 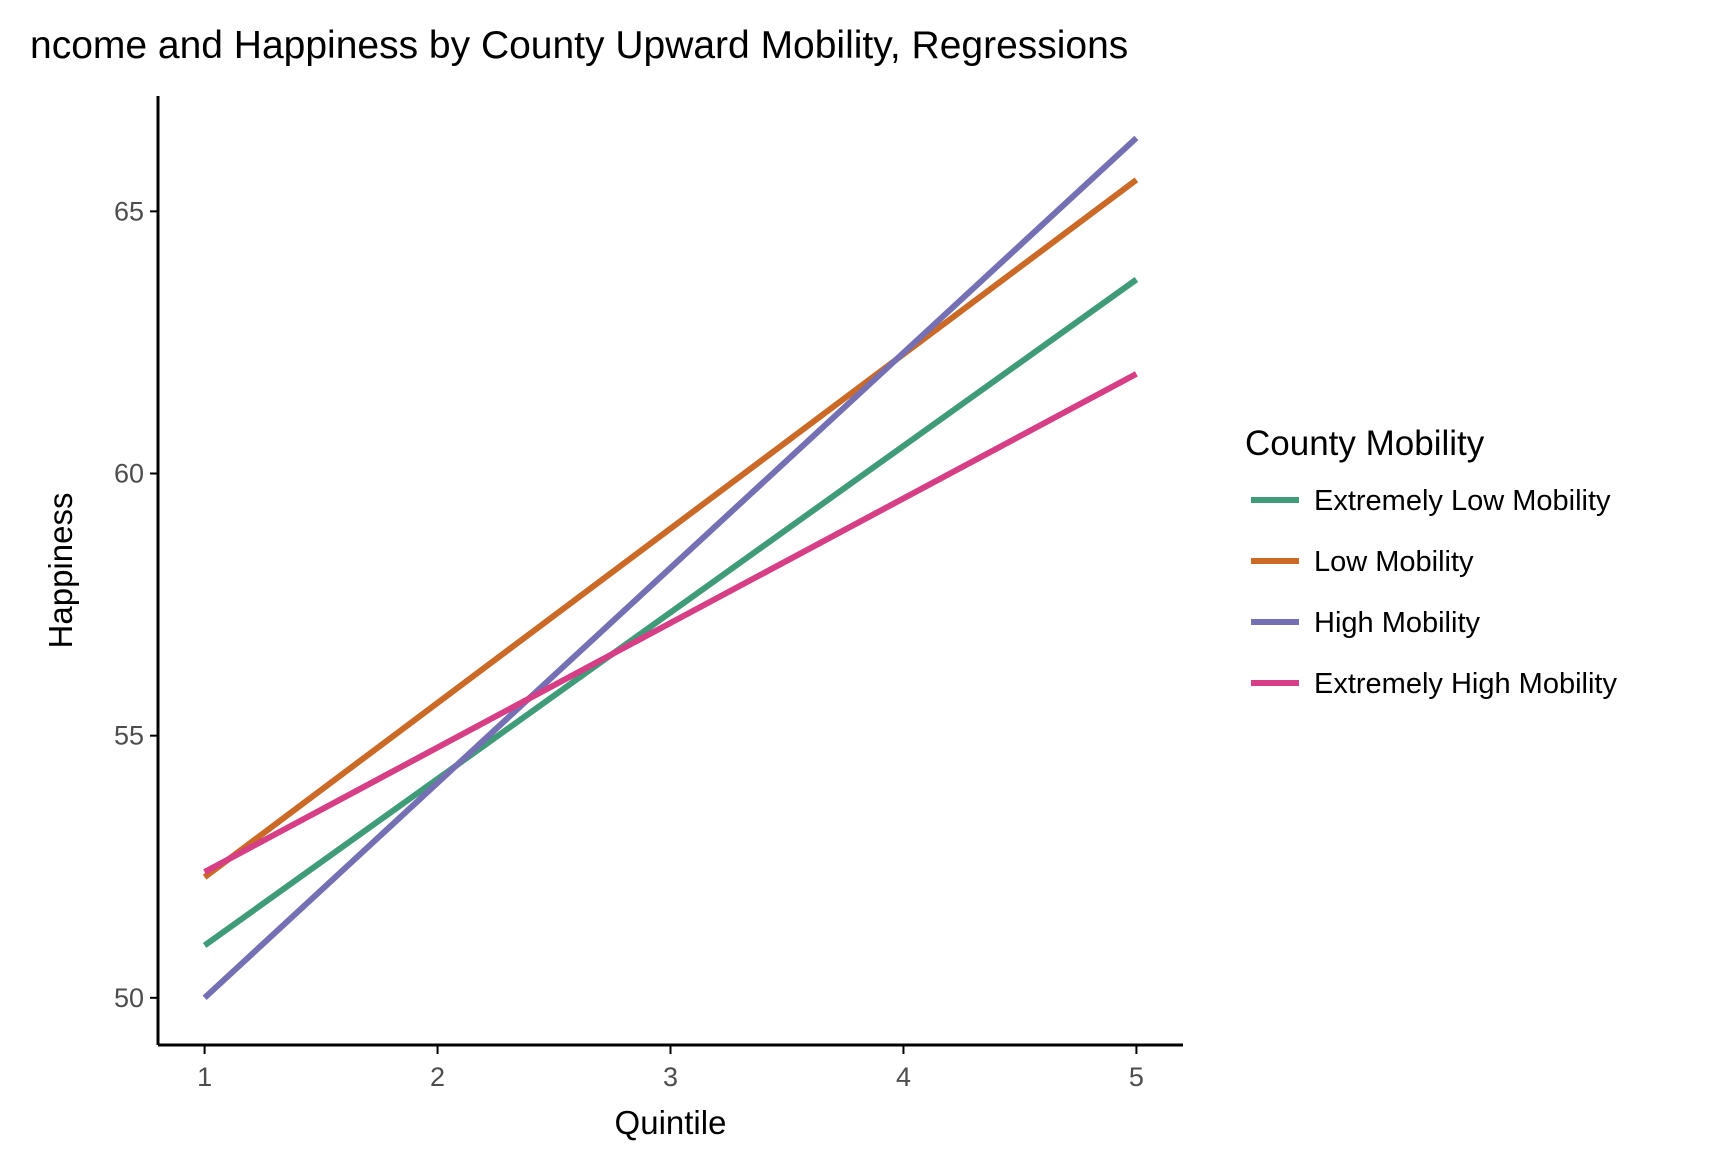 I want to click on y-axis-title: Happiness, so click(x=60, y=571).